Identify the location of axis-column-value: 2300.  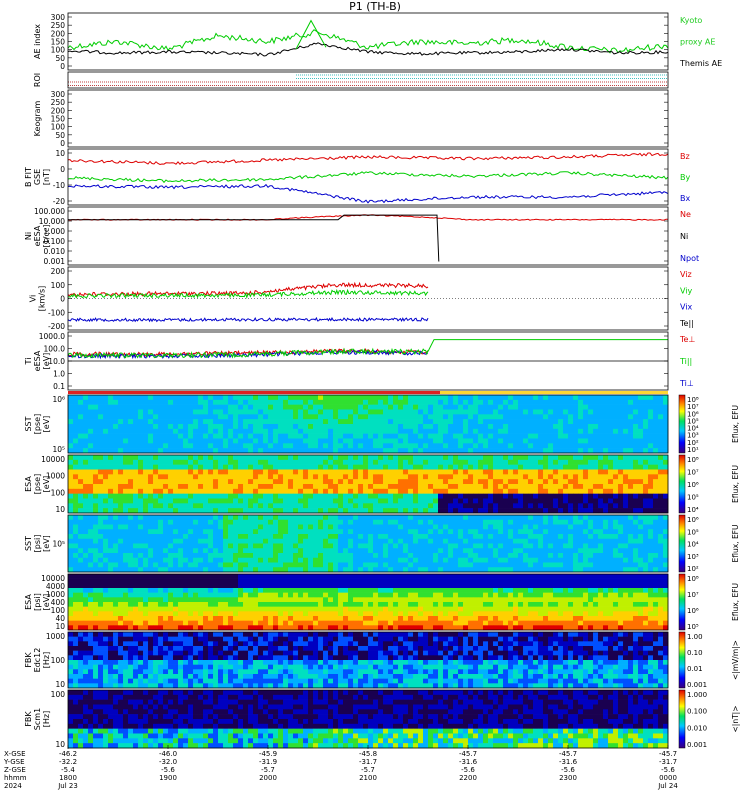
(568, 778).